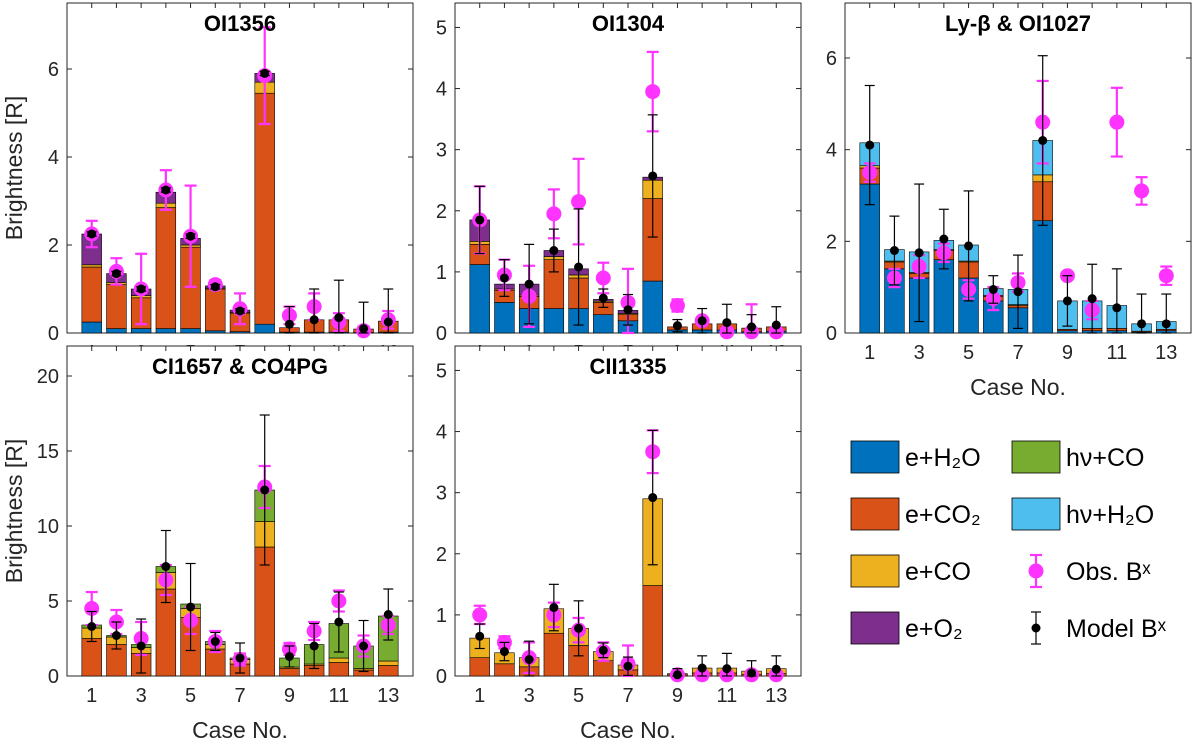  I want to click on legend-swatch-hv_co, so click(1036, 457).